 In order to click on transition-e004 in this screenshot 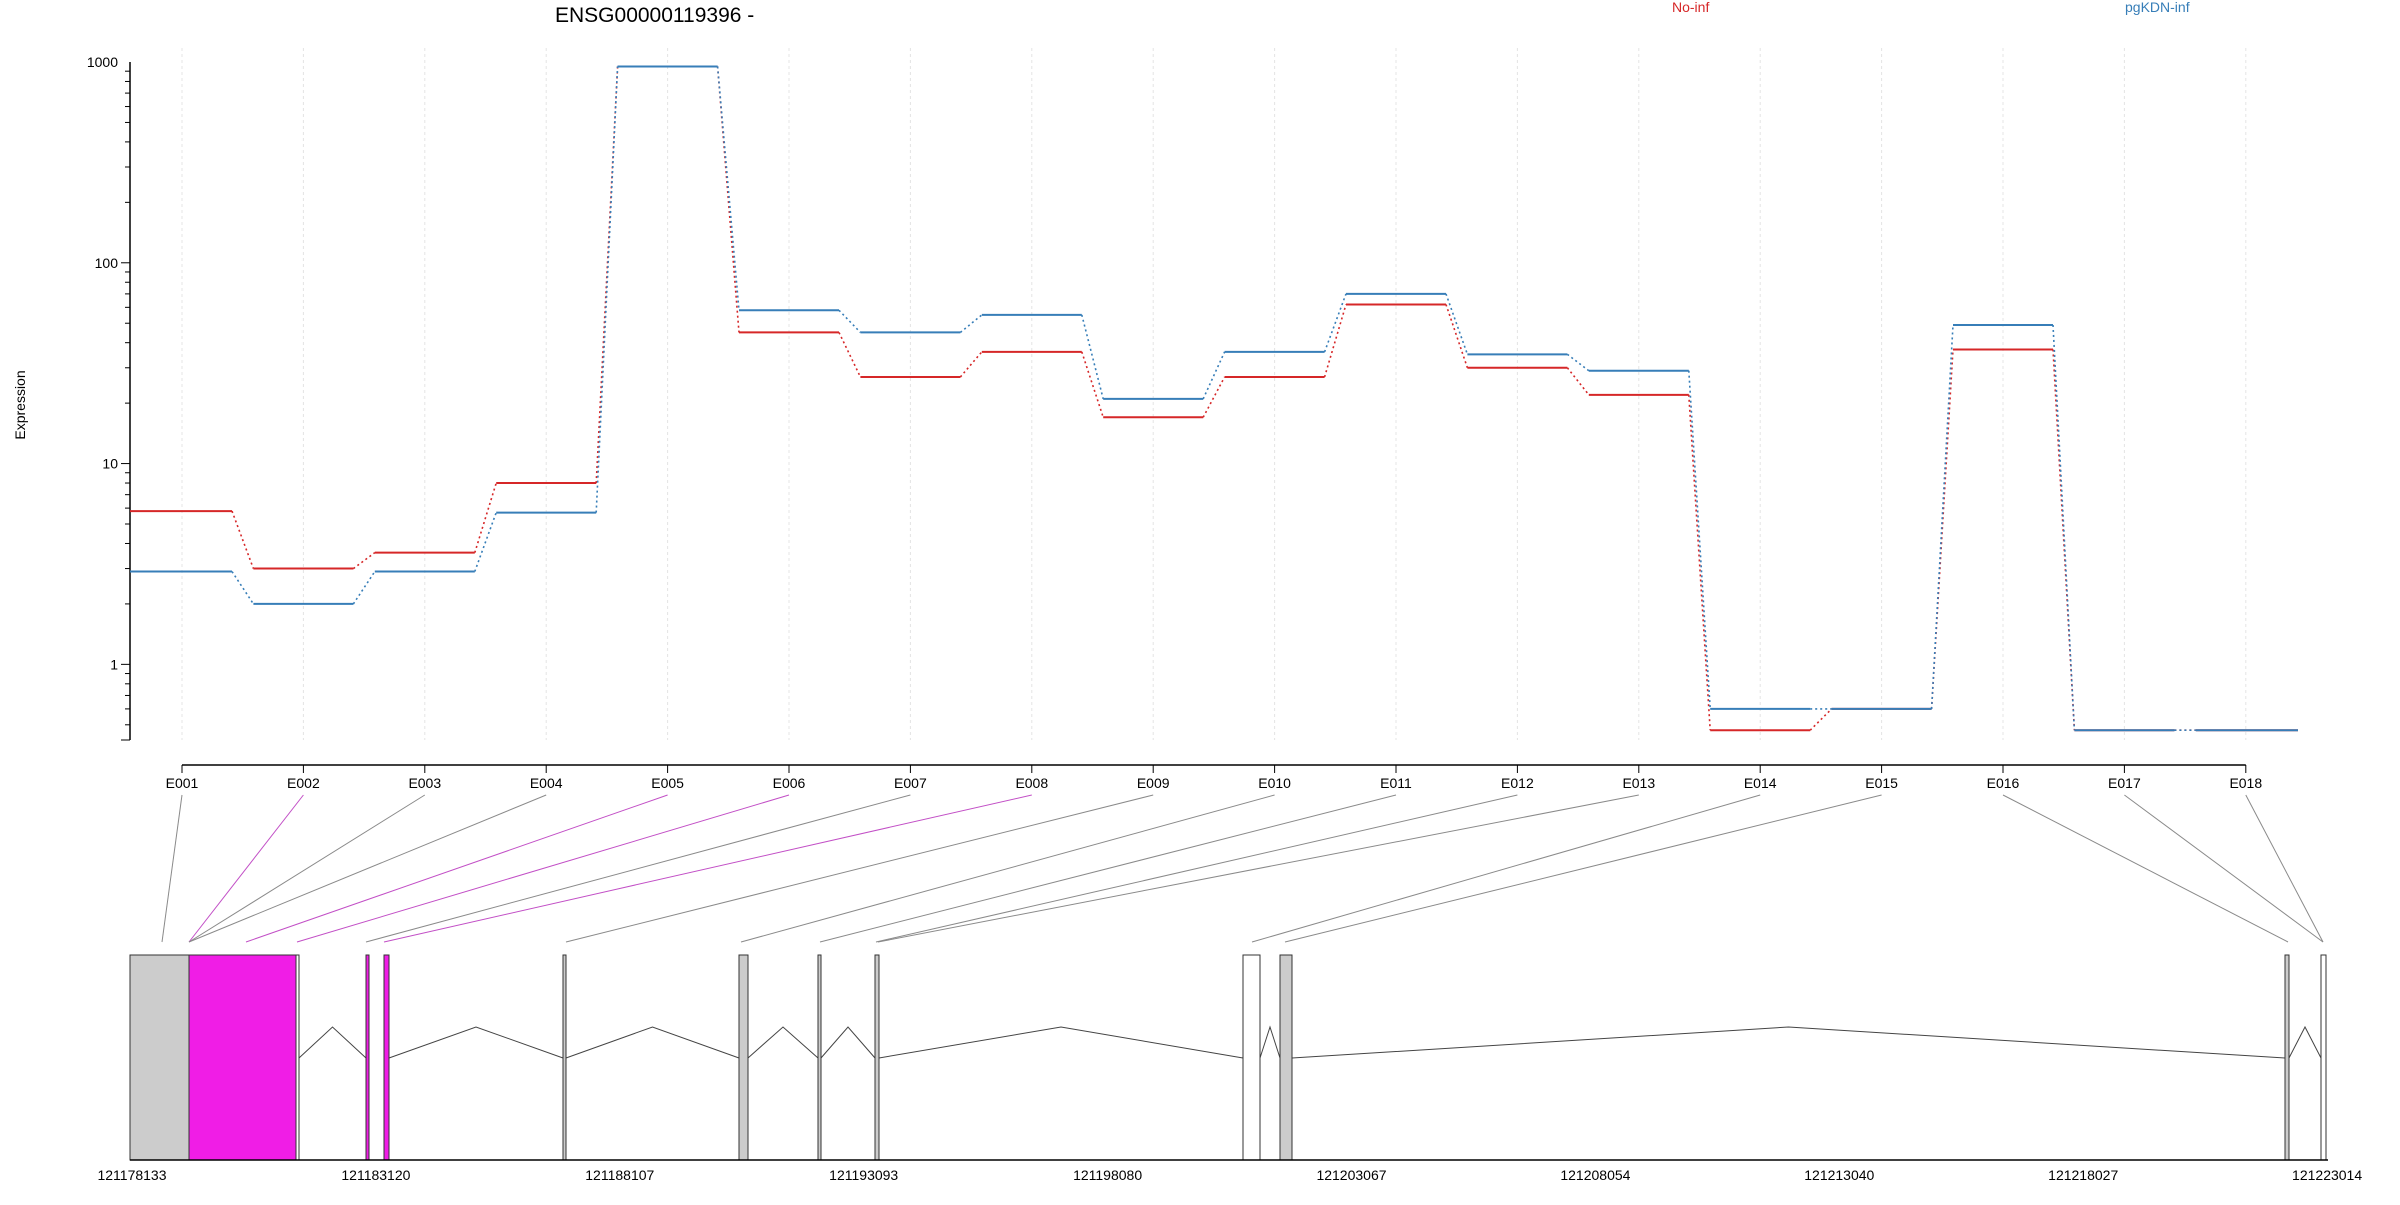, I will do `click(607, 275)`.